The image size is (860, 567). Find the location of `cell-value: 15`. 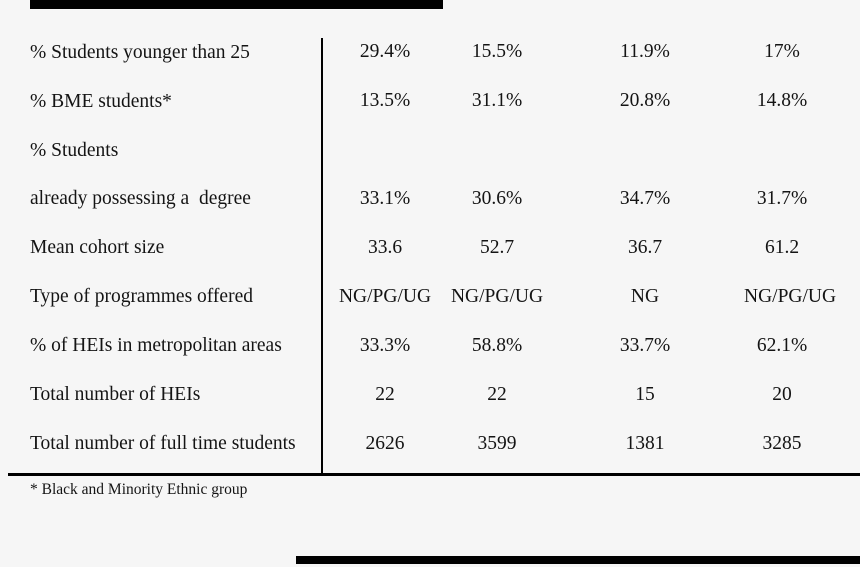

cell-value: 15 is located at coordinates (645, 394).